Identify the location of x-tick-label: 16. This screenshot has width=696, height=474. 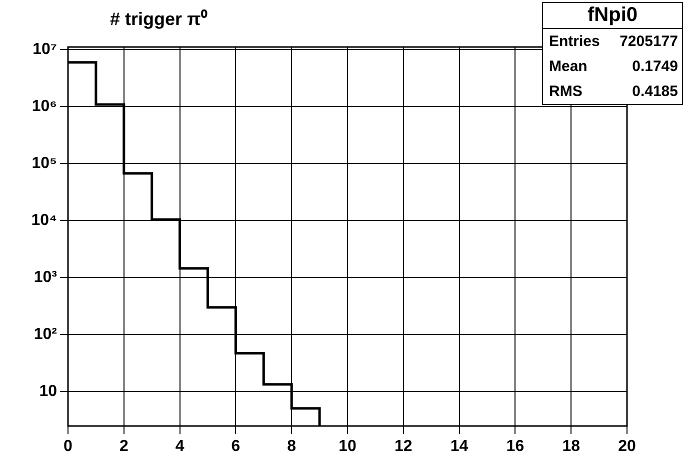
(515, 447).